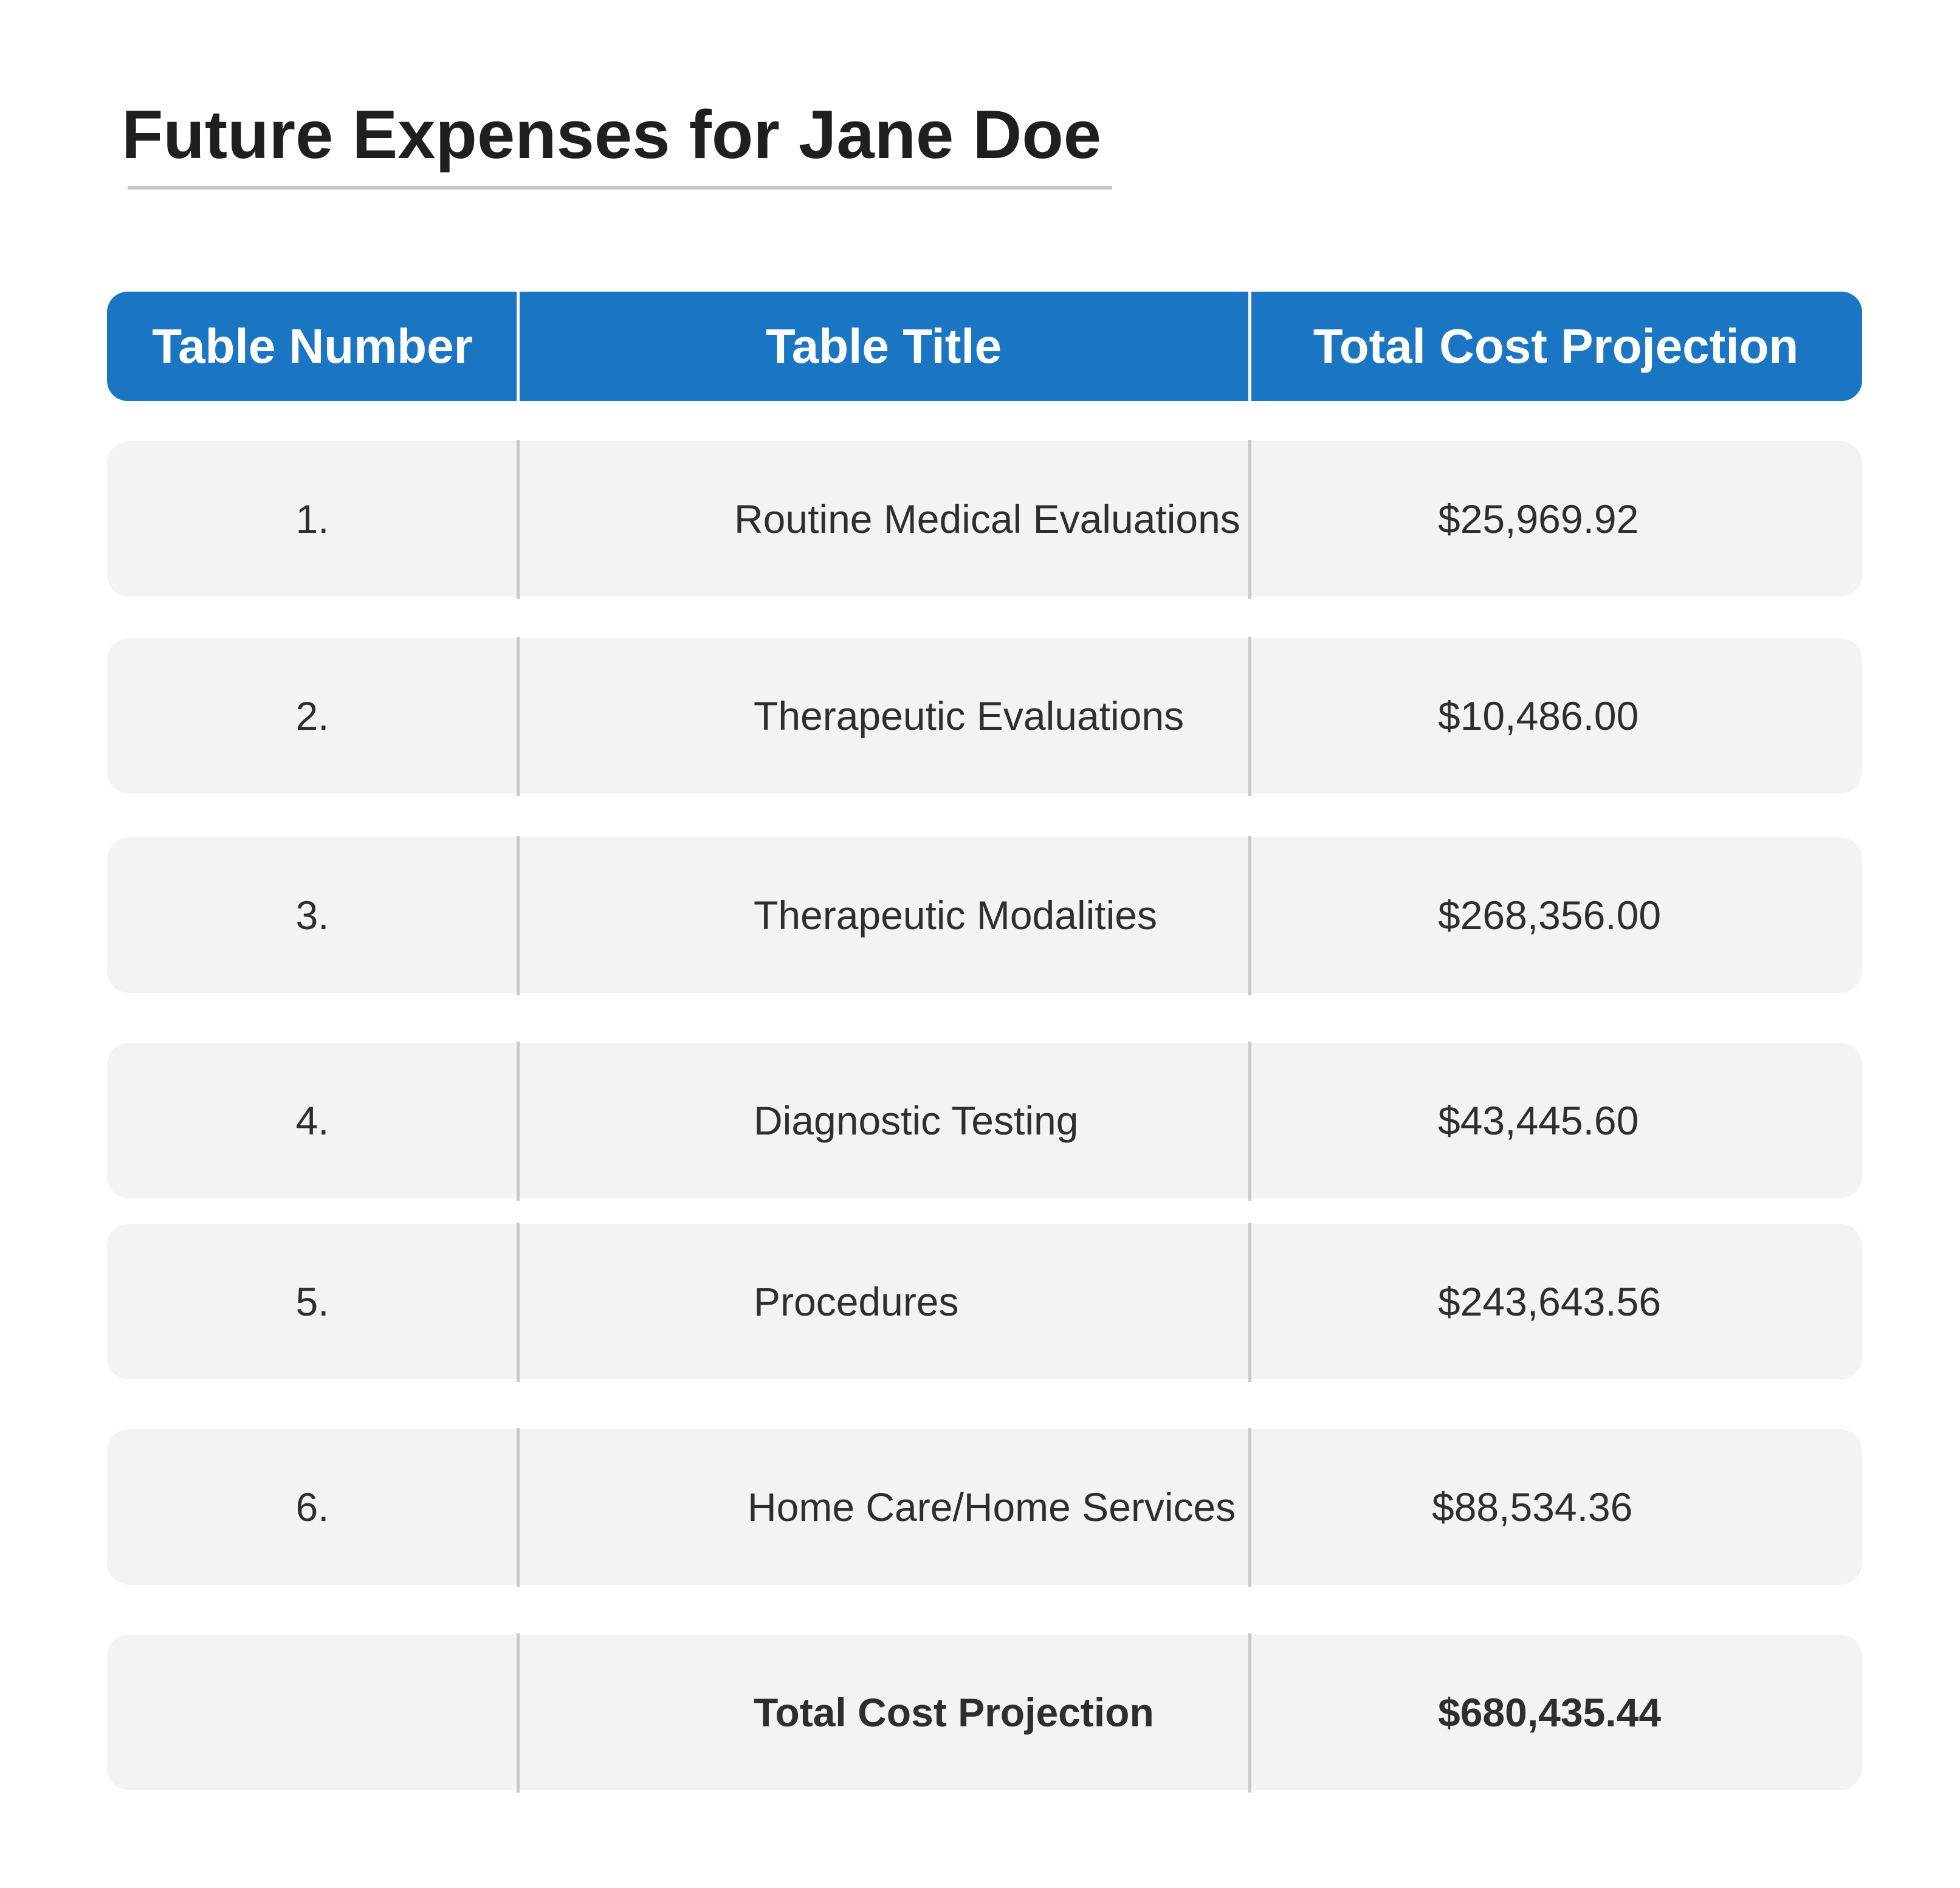  What do you see at coordinates (954, 1712) in the screenshot?
I see `total-row-title: Total Cost Projection` at bounding box center [954, 1712].